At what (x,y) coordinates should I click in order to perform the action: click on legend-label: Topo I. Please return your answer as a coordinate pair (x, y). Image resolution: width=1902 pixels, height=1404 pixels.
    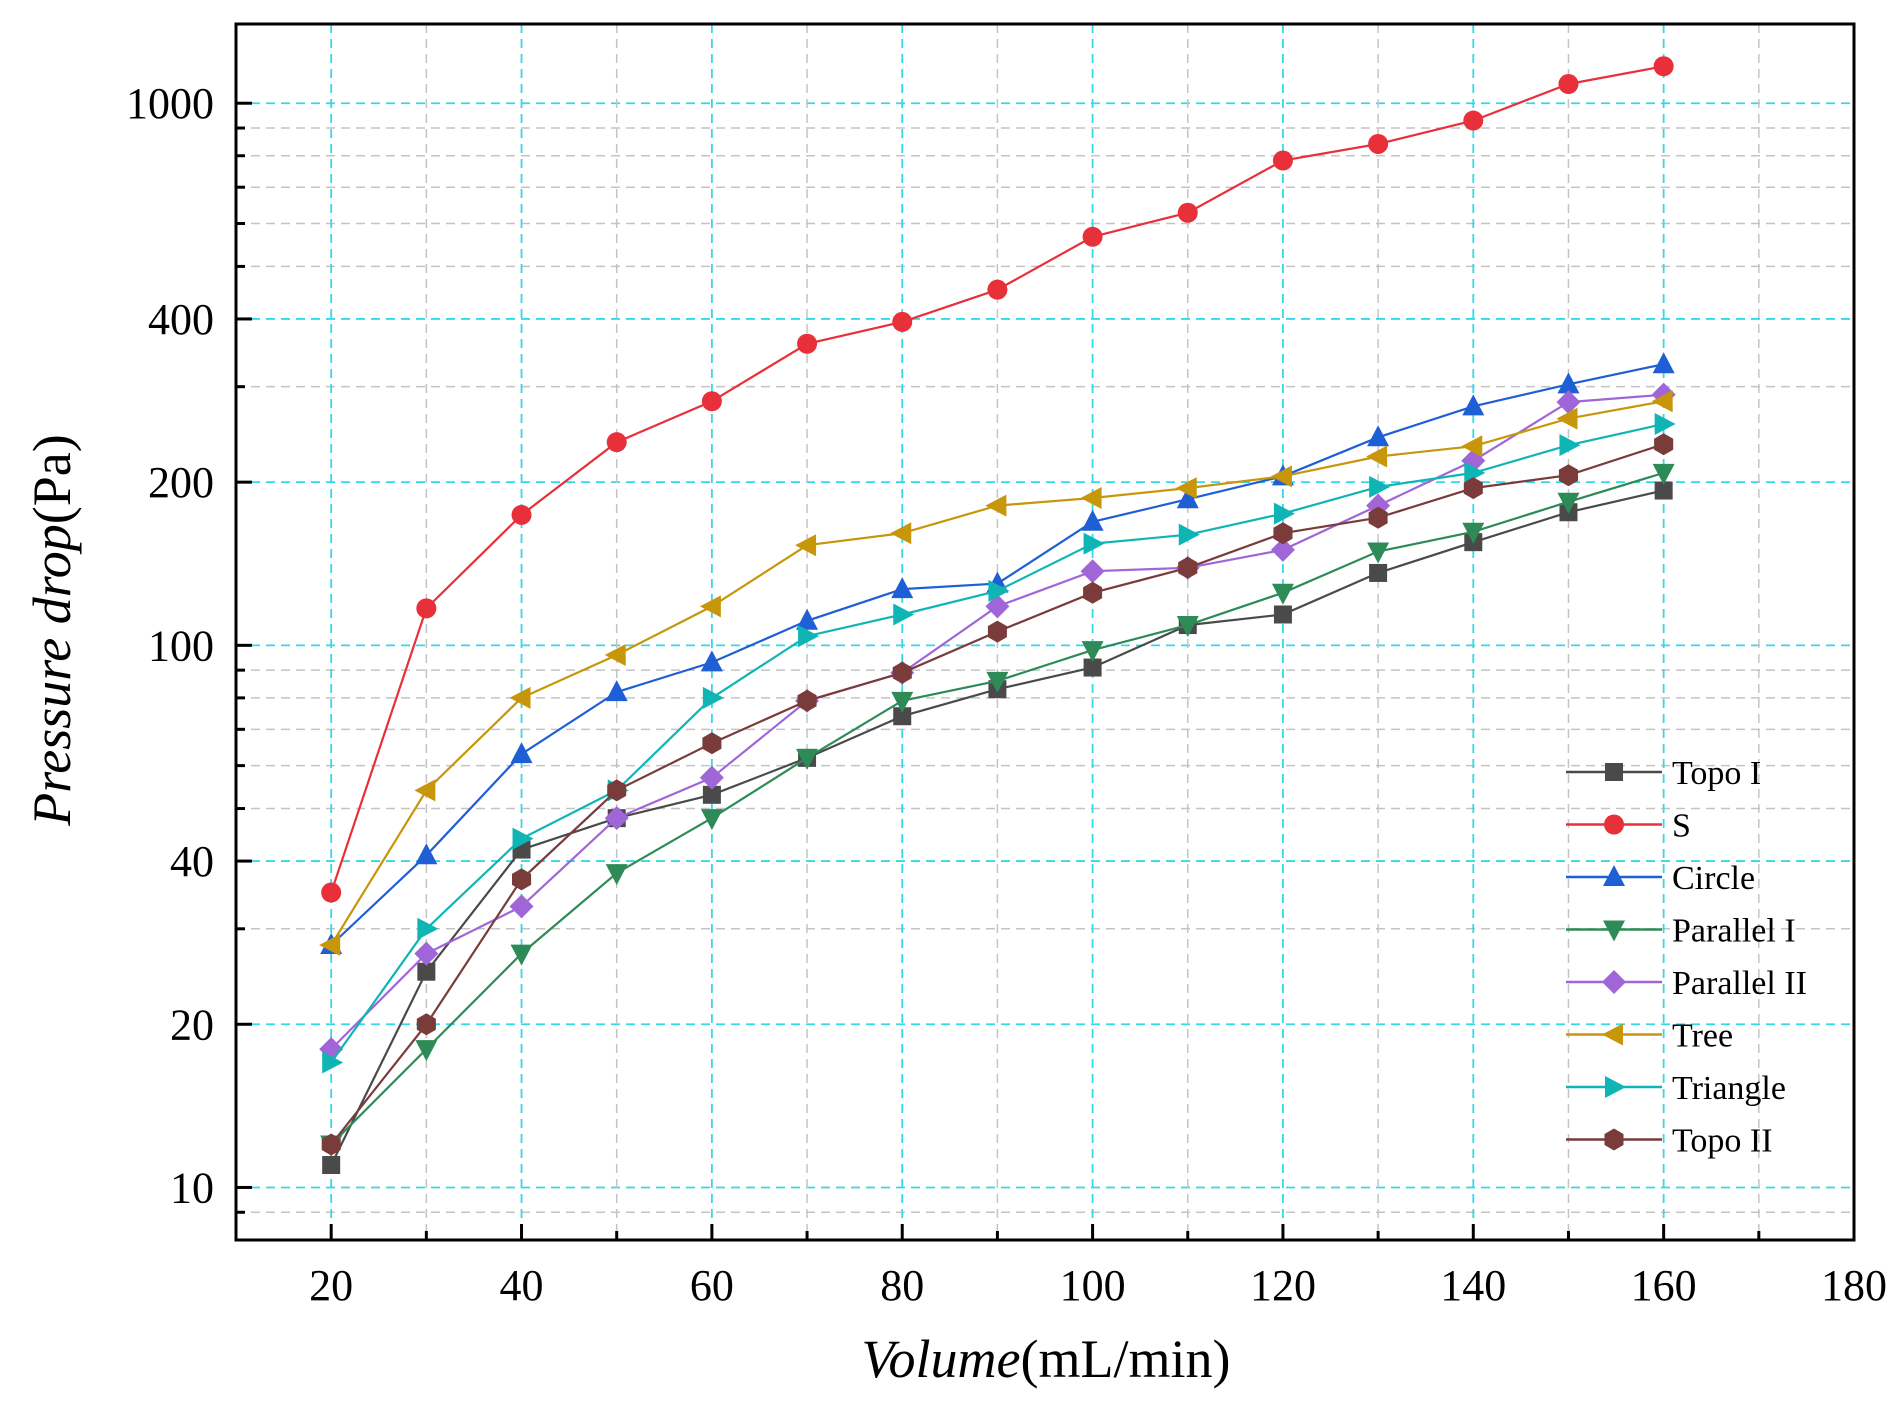
    Looking at the image, I should click on (1716, 773).